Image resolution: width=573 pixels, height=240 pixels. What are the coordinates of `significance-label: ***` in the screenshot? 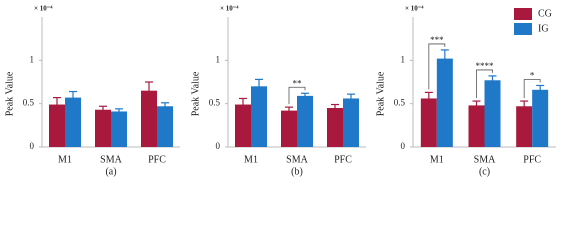 It's located at (437, 40).